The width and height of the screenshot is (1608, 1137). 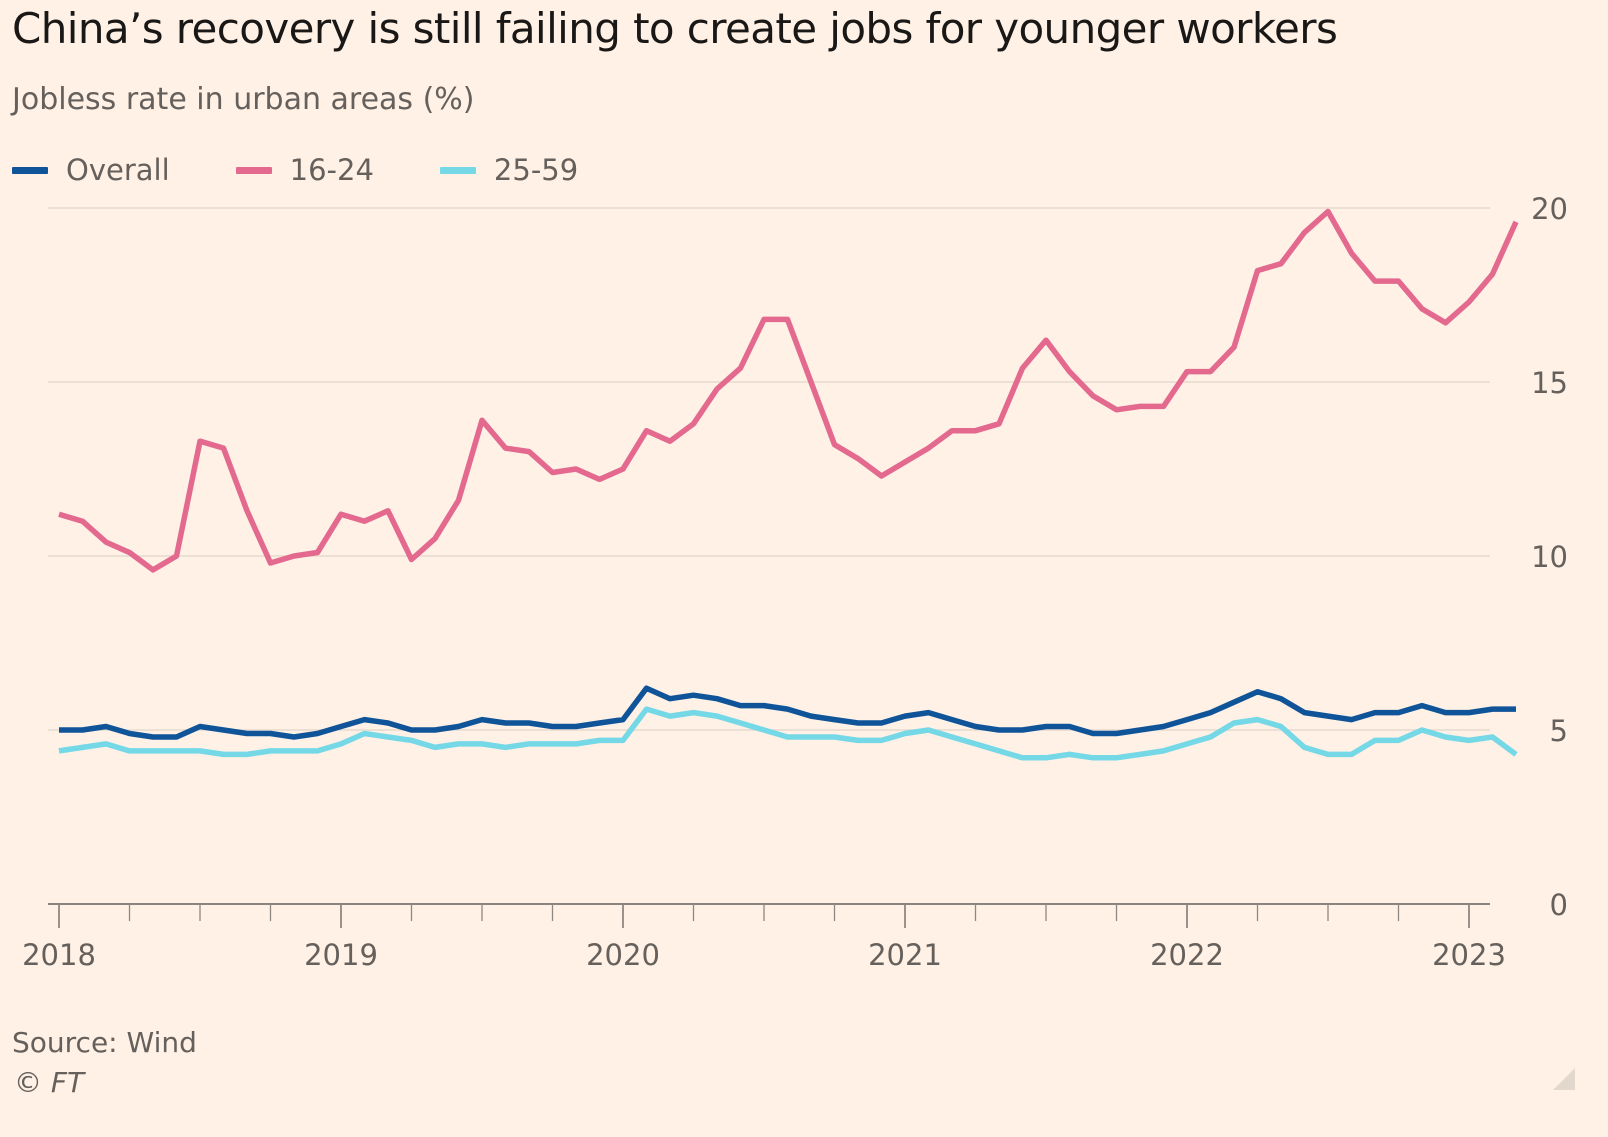 I want to click on x-tick-label-2022: 2022, so click(x=1187, y=955).